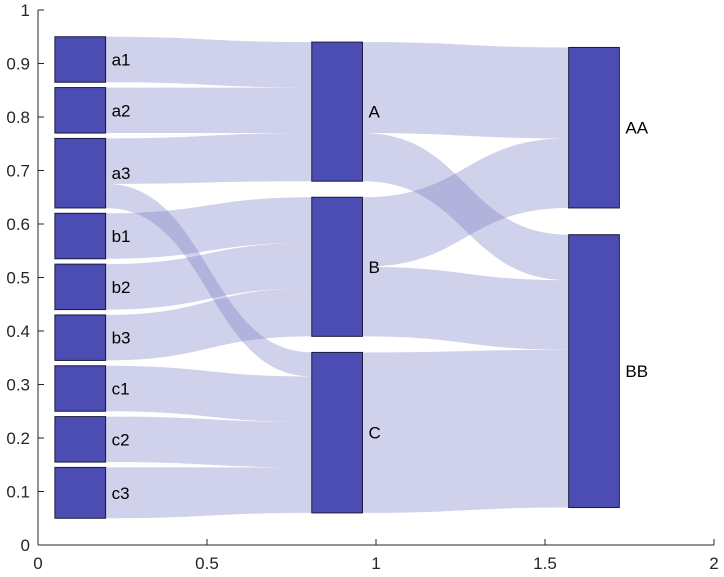 The image size is (724, 577). What do you see at coordinates (374, 433) in the screenshot?
I see `node-label-C: C` at bounding box center [374, 433].